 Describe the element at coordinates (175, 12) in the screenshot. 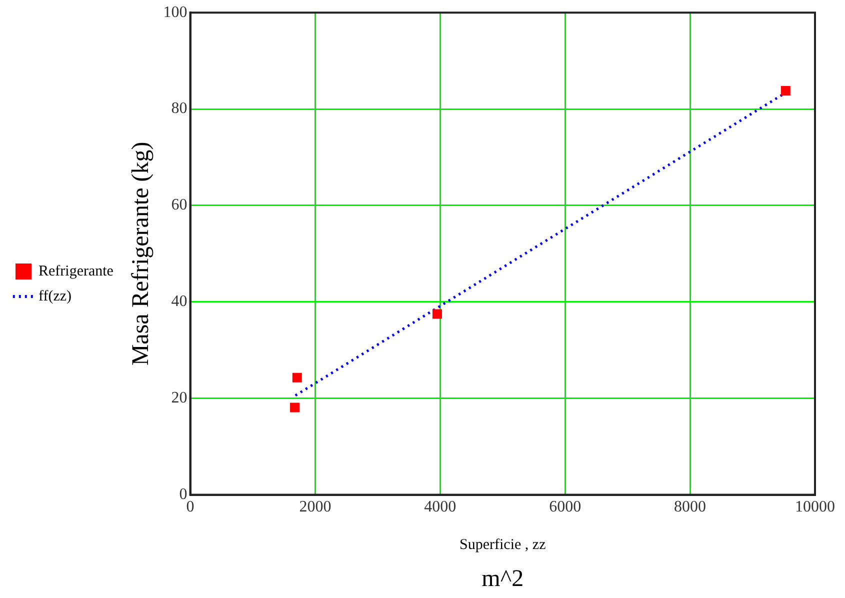

I see `y-tick-label: 100` at that location.